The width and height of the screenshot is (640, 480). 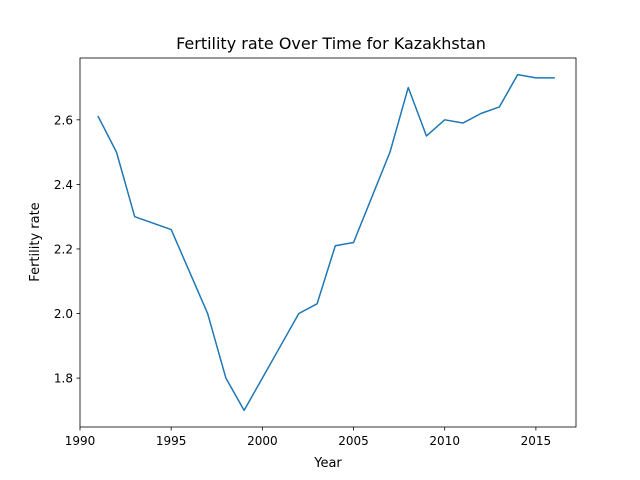 What do you see at coordinates (327, 463) in the screenshot?
I see `x-axis-label: Year` at bounding box center [327, 463].